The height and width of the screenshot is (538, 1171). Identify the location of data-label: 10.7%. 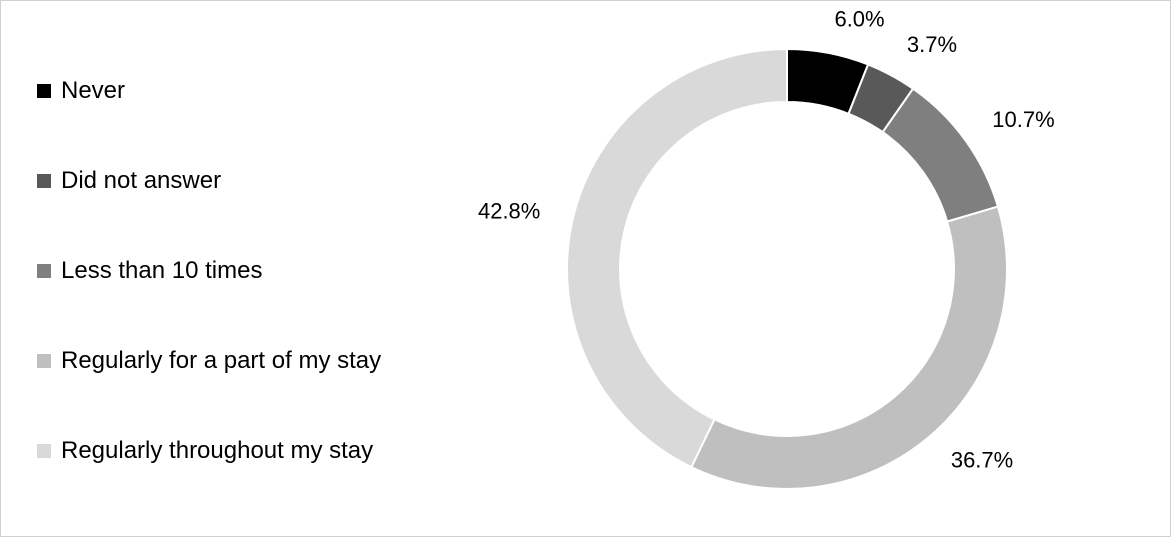
(1023, 119).